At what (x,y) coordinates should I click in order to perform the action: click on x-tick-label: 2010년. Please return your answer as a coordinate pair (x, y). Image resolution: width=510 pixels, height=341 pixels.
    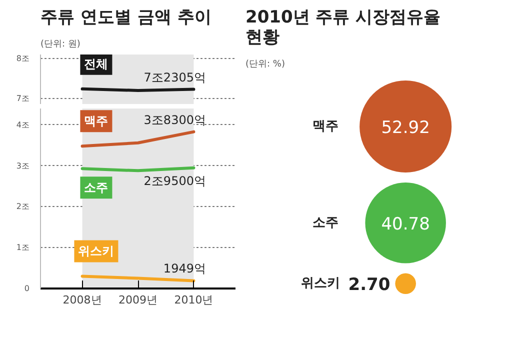
    Looking at the image, I should click on (194, 300).